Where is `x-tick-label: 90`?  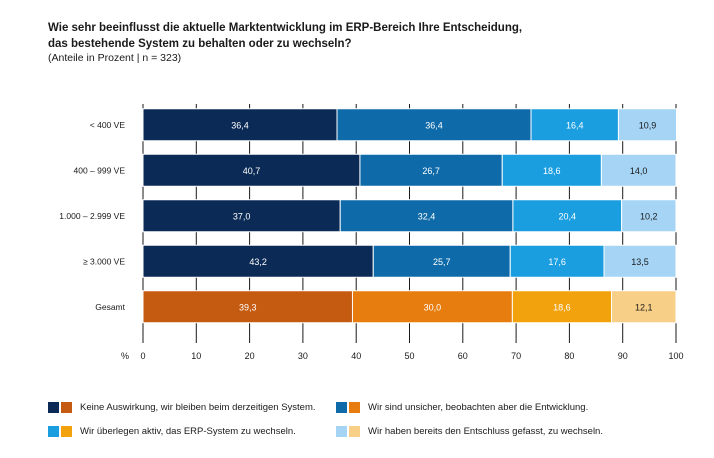 x-tick-label: 90 is located at coordinates (623, 356).